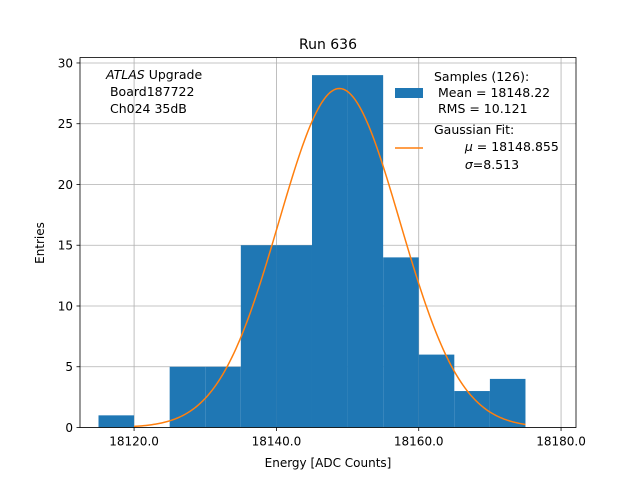 This screenshot has height=480, width=640. I want to click on legend-sigma-symbol: σ, so click(469, 164).